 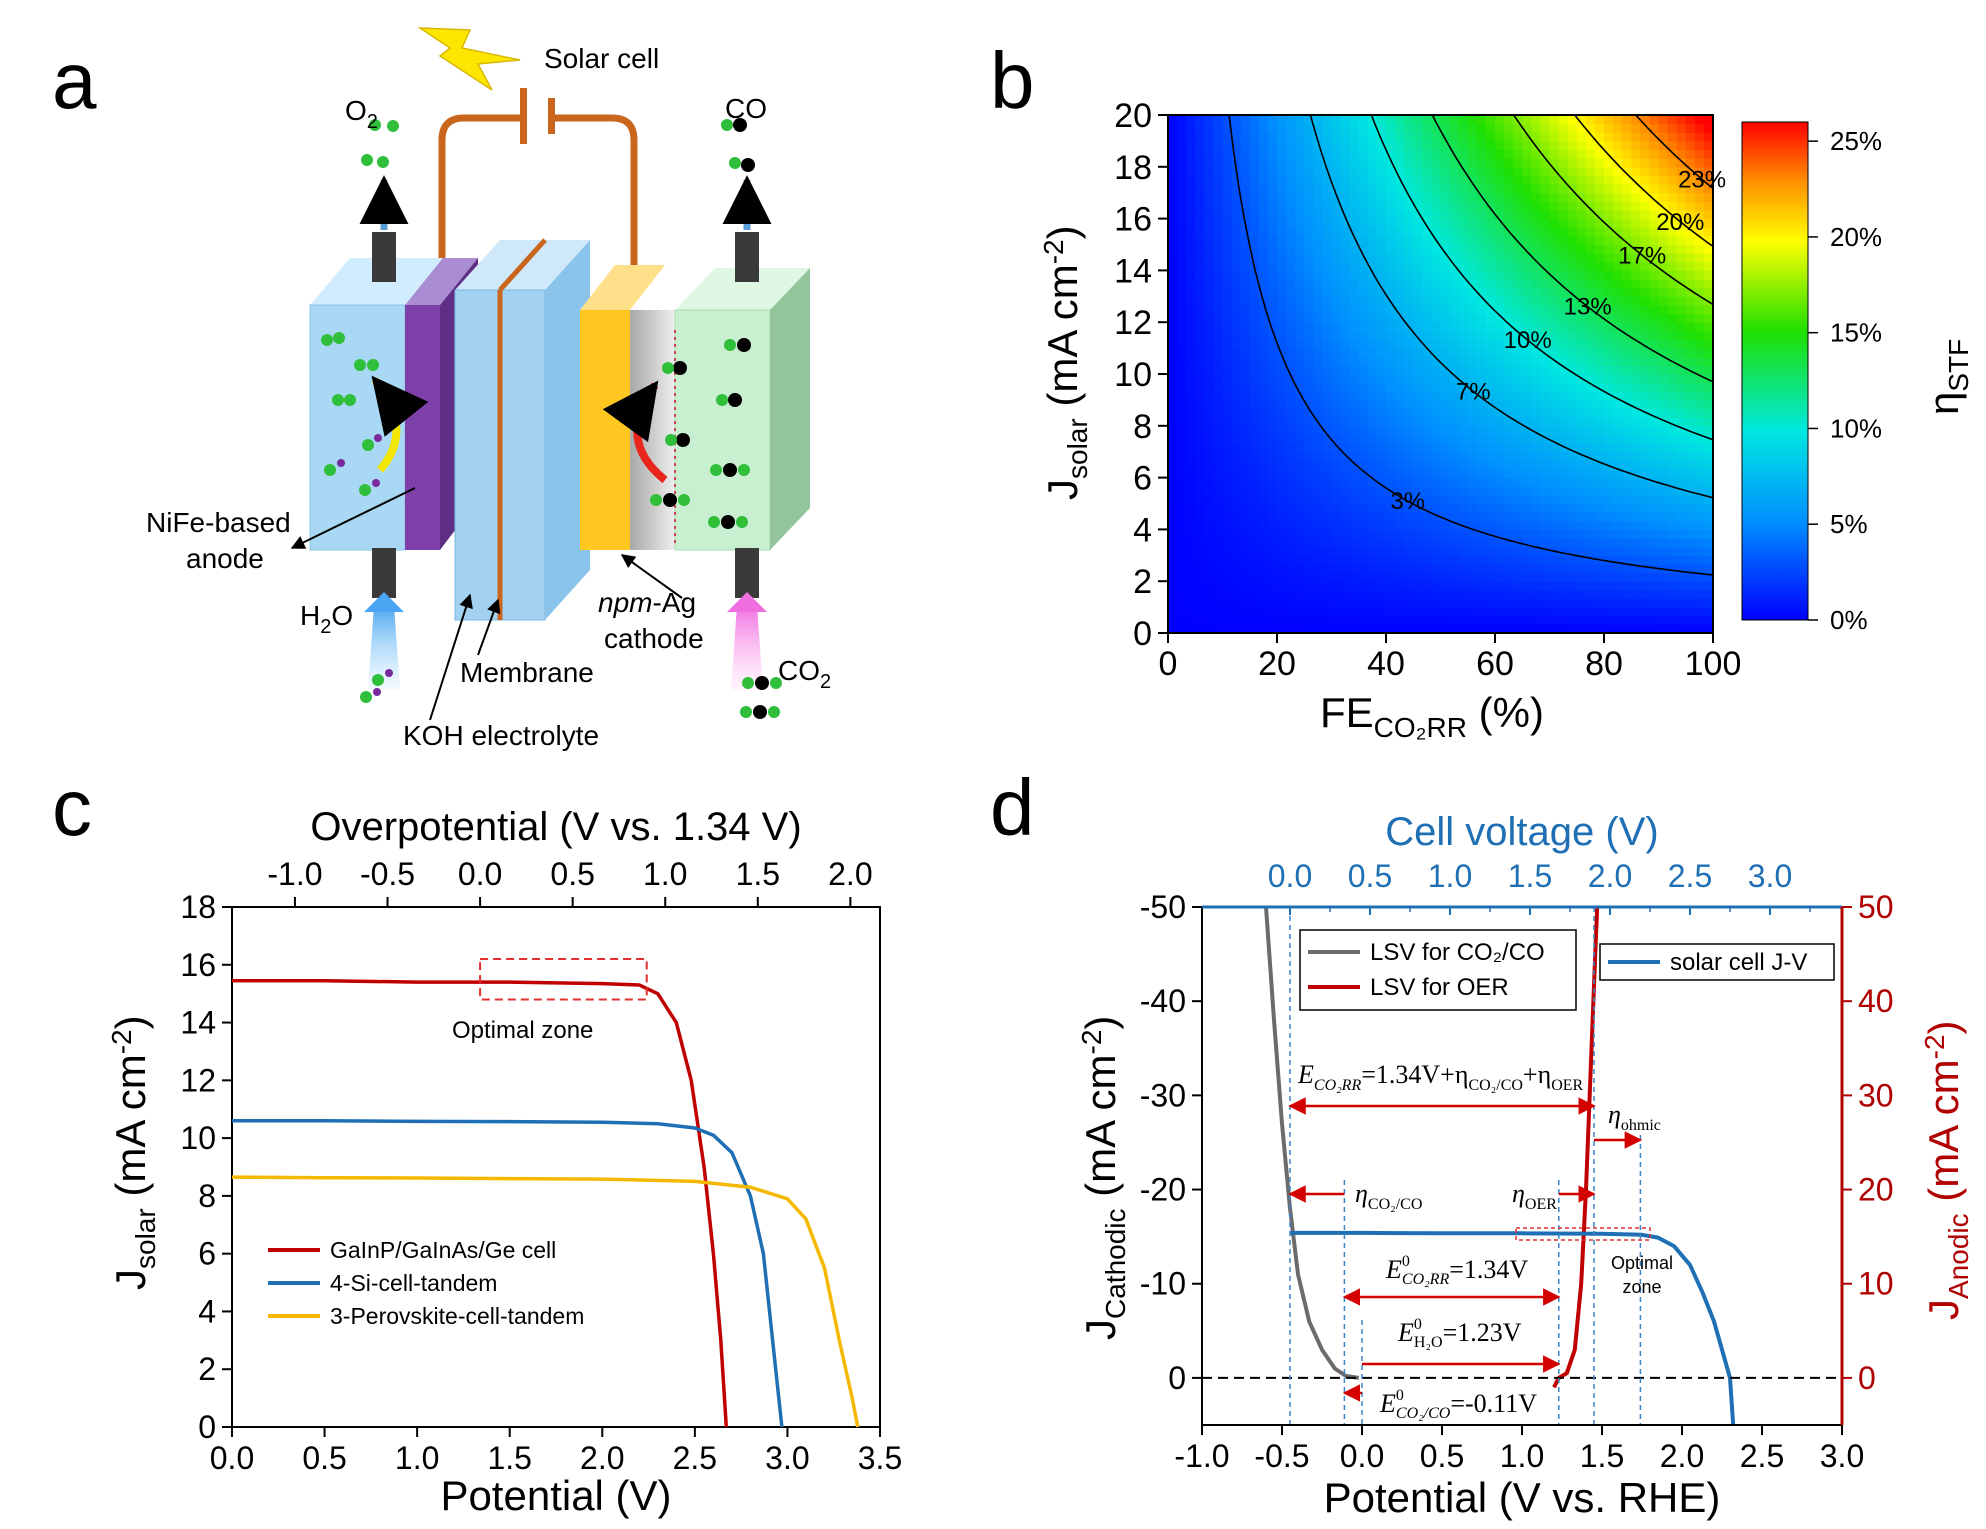 I want to click on contour-label: 10%, so click(x=1528, y=340).